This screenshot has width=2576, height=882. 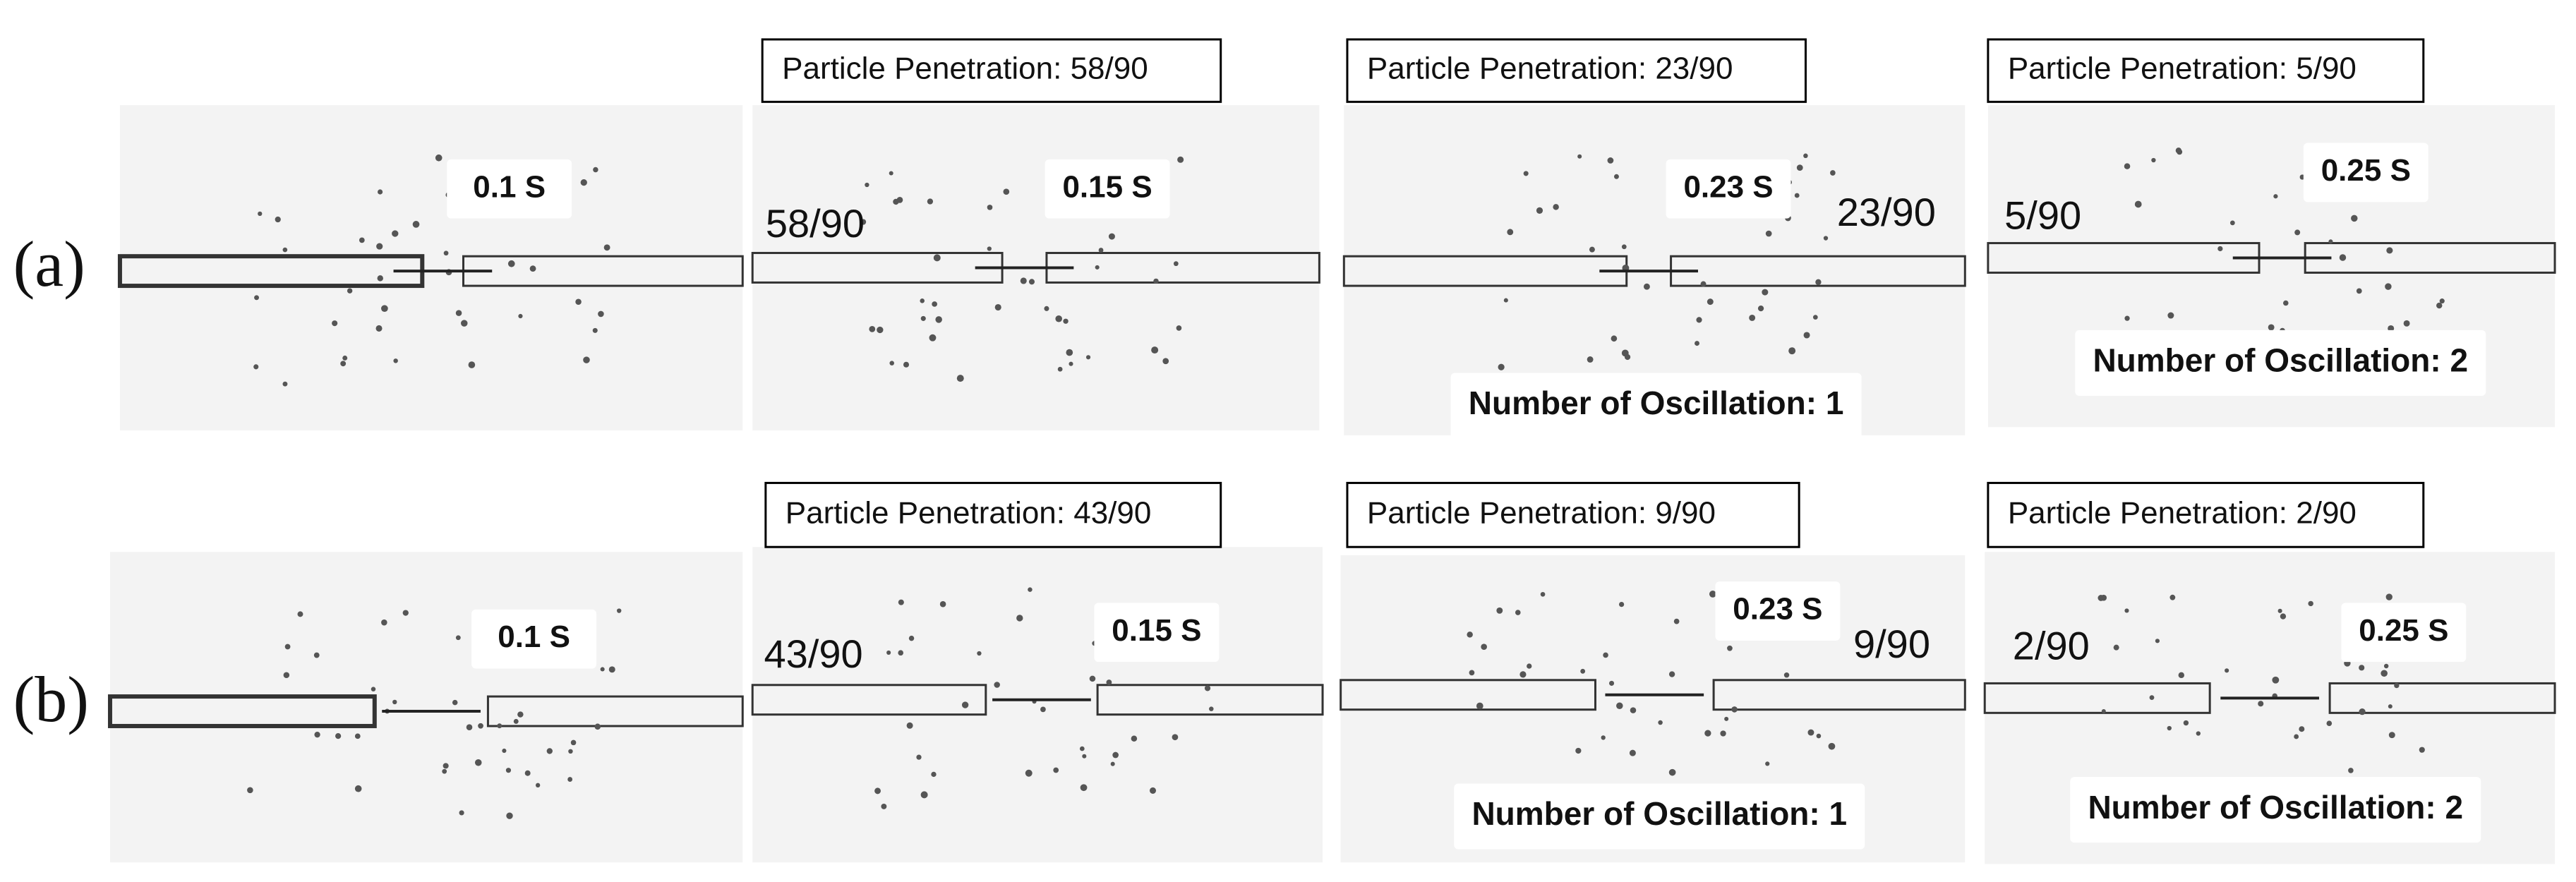 I want to click on time-label: 0.1 S, so click(x=509, y=186).